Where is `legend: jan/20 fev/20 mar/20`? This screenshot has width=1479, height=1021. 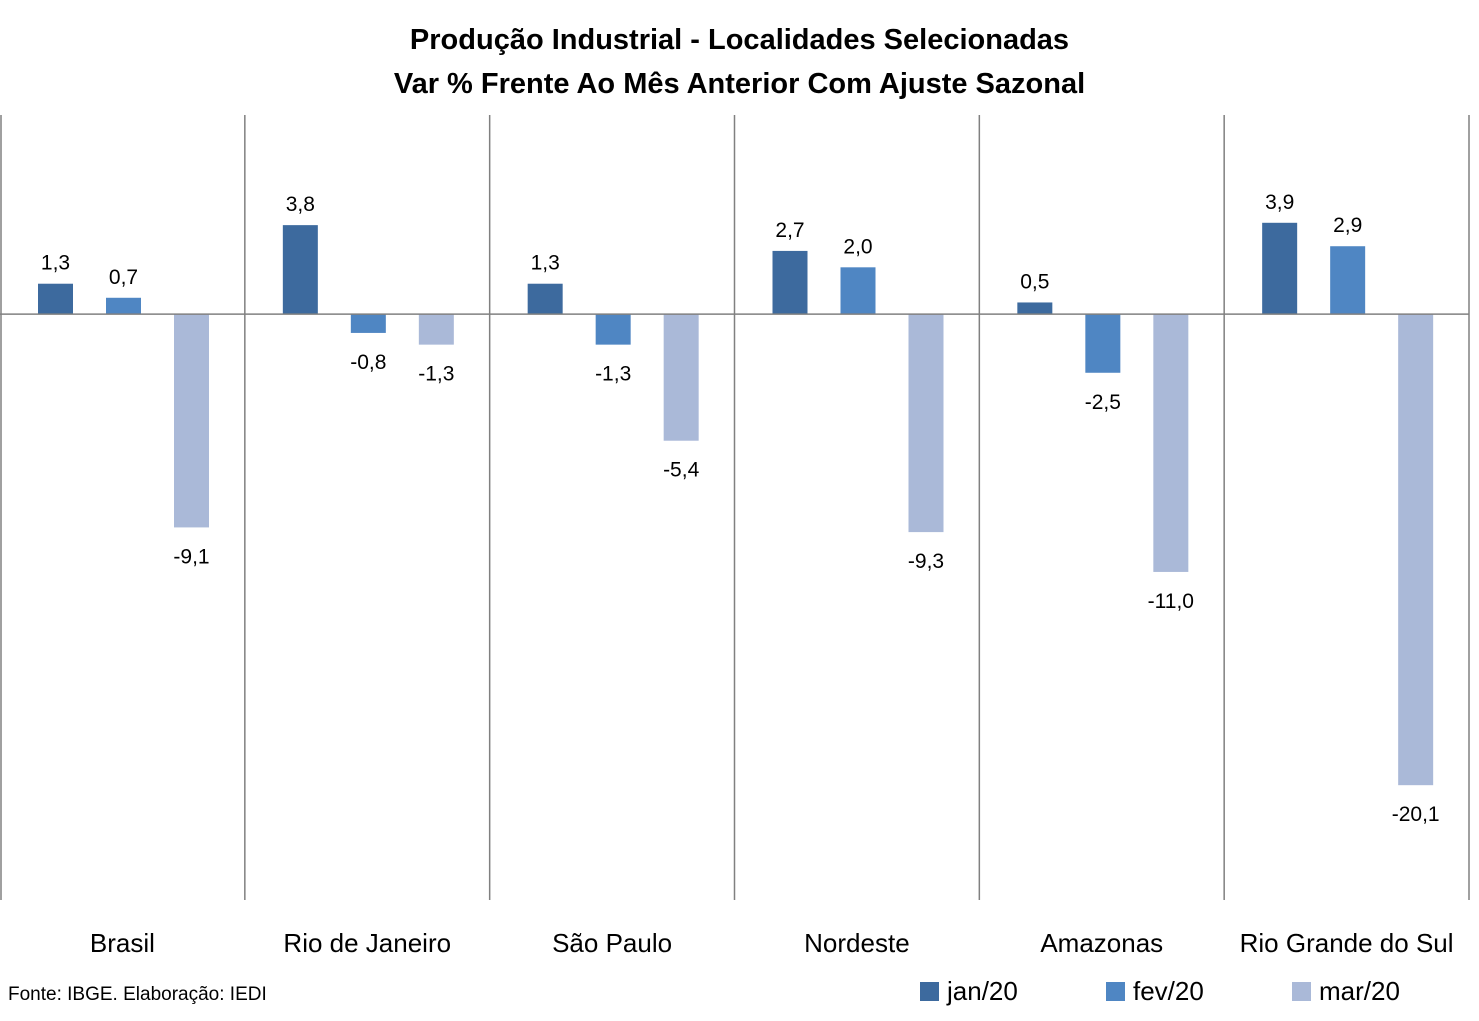 legend: jan/20 fev/20 mar/20 is located at coordinates (1199, 991).